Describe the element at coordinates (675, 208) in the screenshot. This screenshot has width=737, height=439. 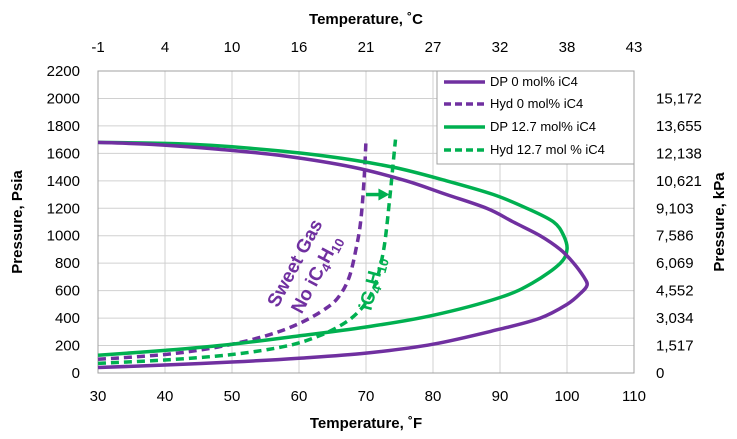
I see `right-tick-label: 9,103` at that location.